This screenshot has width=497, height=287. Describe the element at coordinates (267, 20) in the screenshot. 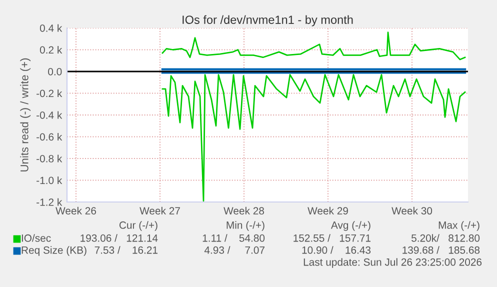

I see `chart-title: IOs for /dev/nvme1n1 - by month` at that location.